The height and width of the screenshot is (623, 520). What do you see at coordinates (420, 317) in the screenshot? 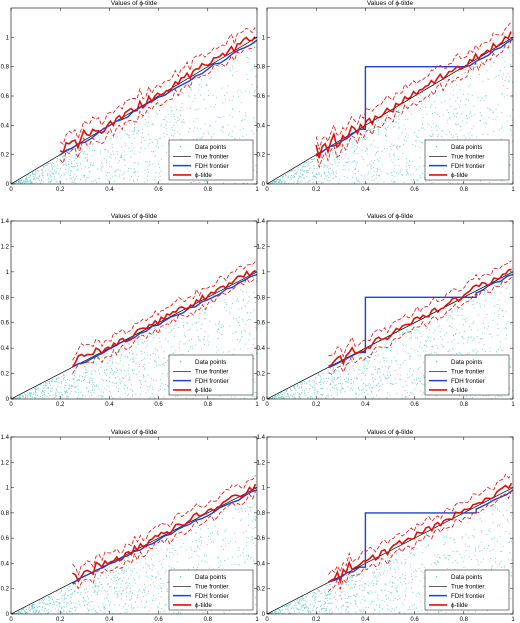
I see `phi-tilde-line` at bounding box center [420, 317].